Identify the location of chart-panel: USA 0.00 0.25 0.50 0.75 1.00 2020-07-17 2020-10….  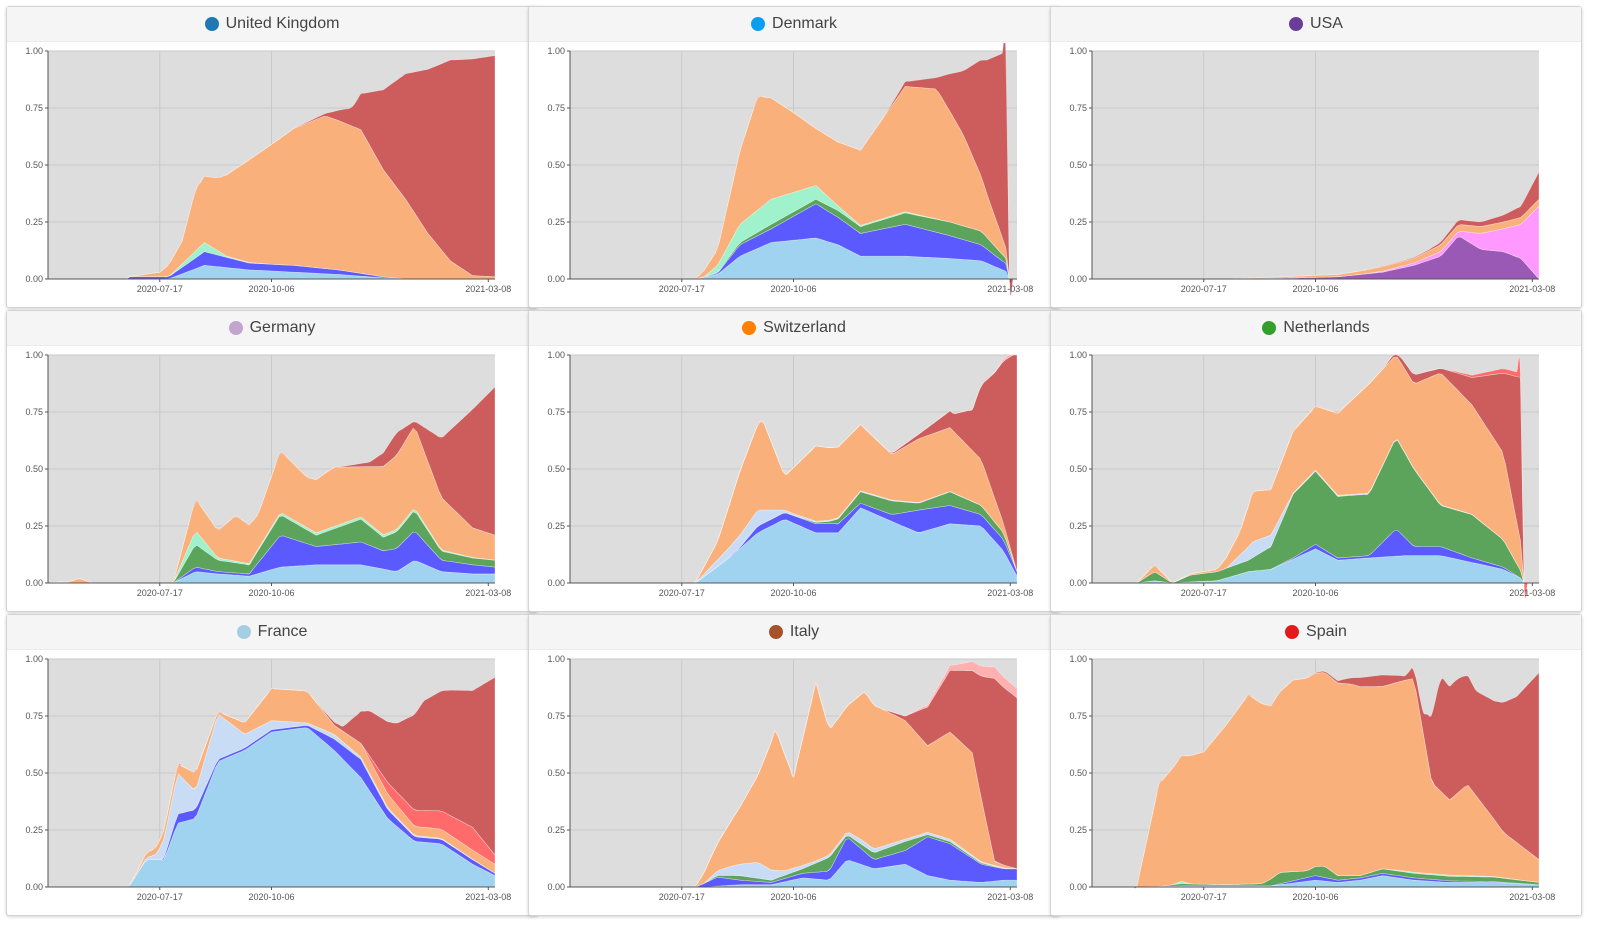
(1316, 157).